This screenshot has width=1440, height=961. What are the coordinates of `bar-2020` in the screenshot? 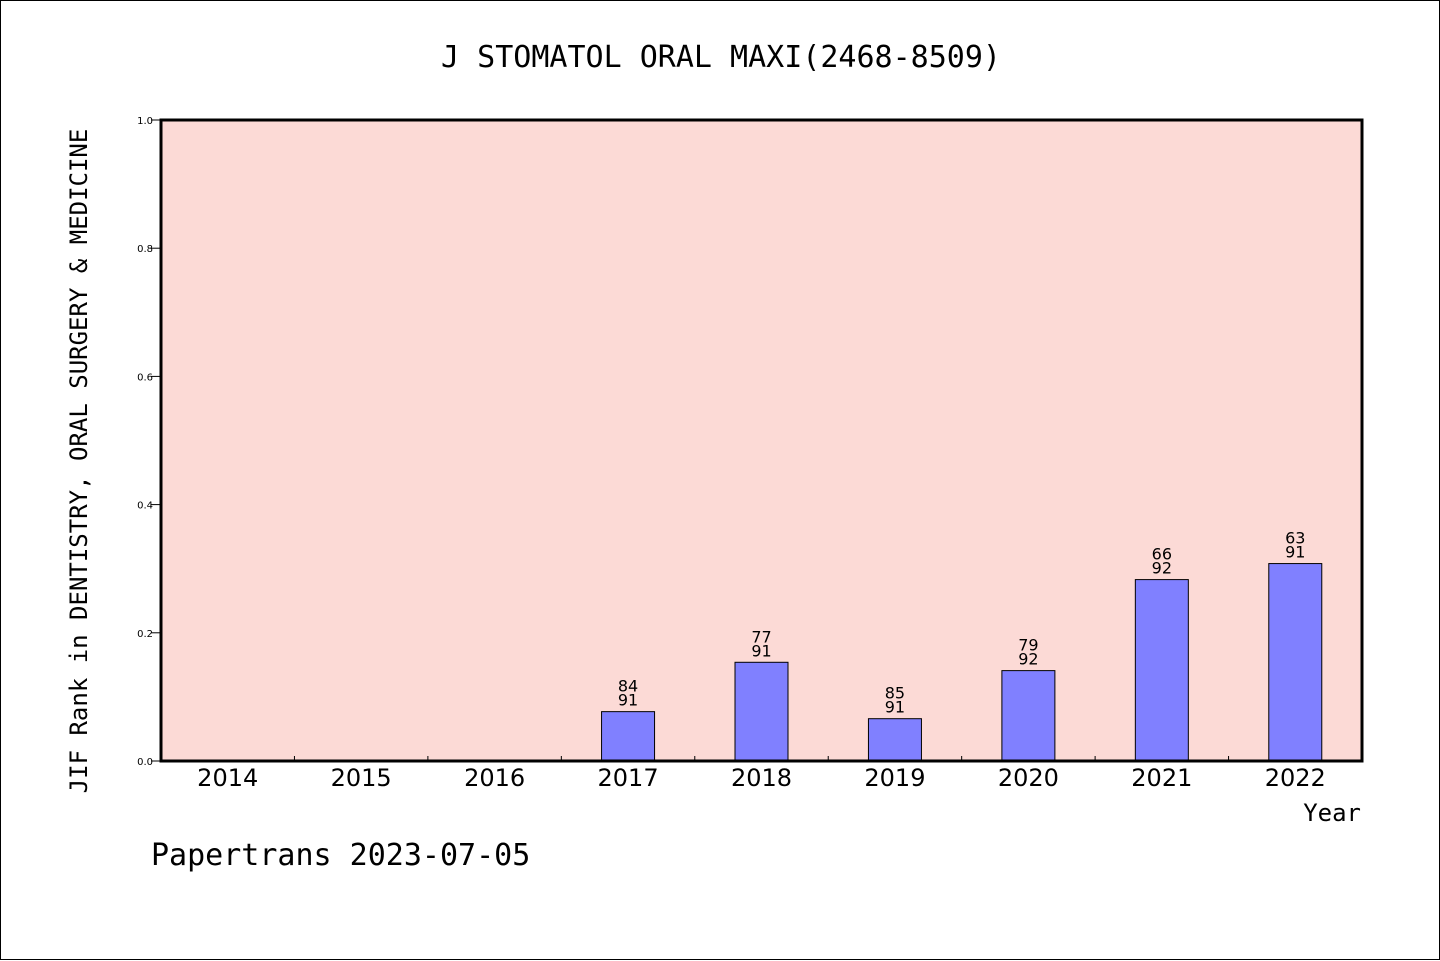 It's located at (1028, 716).